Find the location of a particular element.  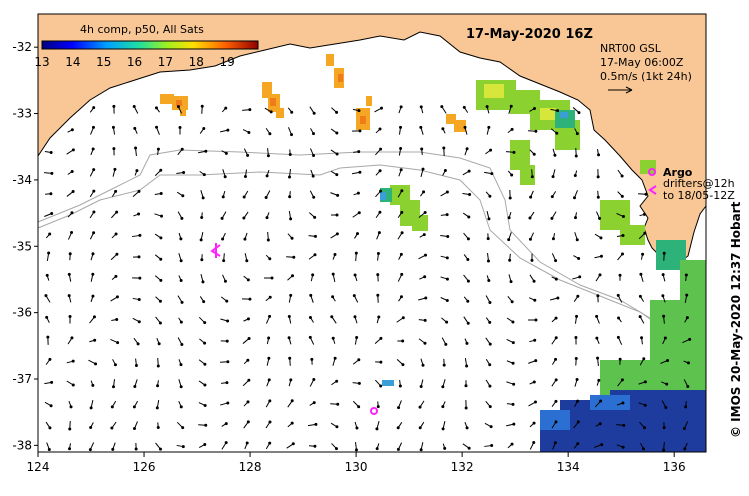

lon-tick-label: 126 is located at coordinates (144, 467).